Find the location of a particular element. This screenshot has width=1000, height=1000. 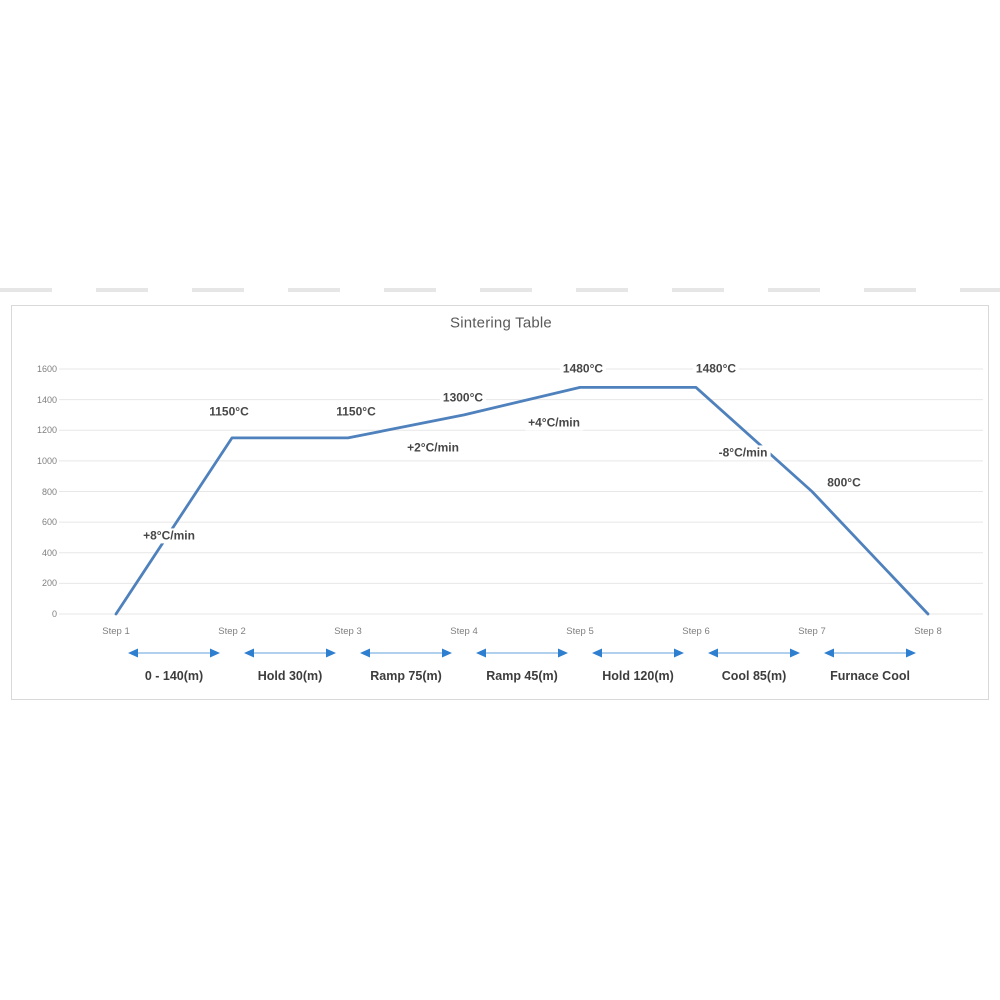

x-axis-tick: Step 6 is located at coordinates (696, 631).